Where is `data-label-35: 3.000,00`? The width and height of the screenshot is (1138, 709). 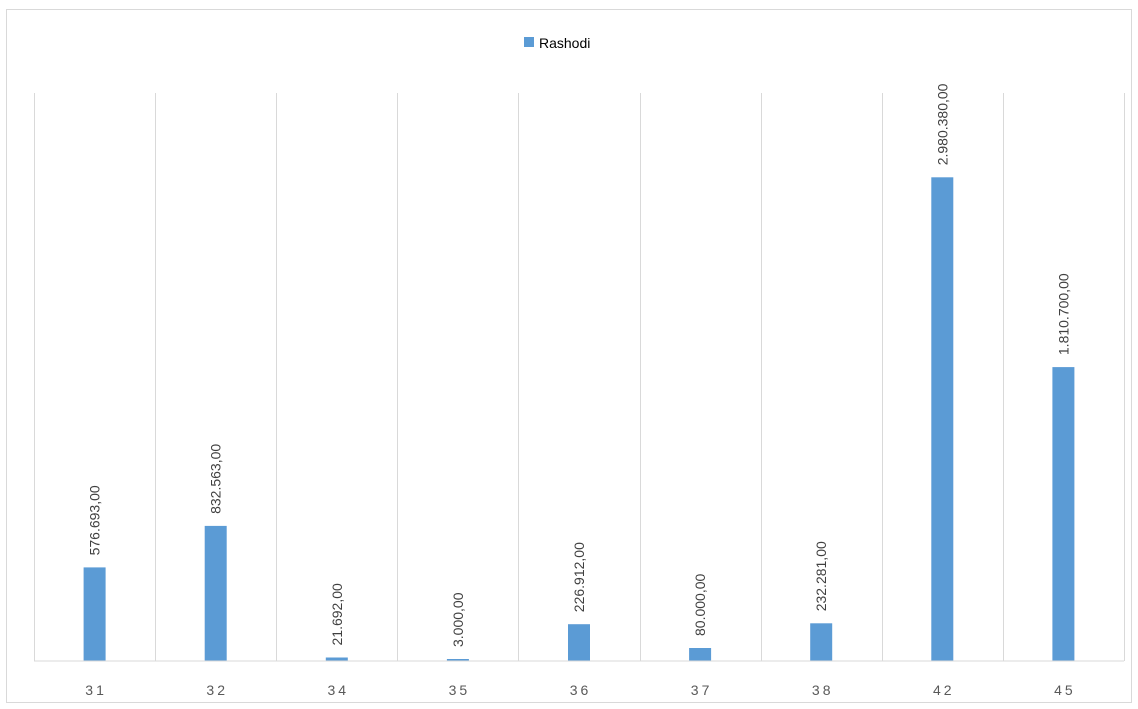 data-label-35: 3.000,00 is located at coordinates (458, 619).